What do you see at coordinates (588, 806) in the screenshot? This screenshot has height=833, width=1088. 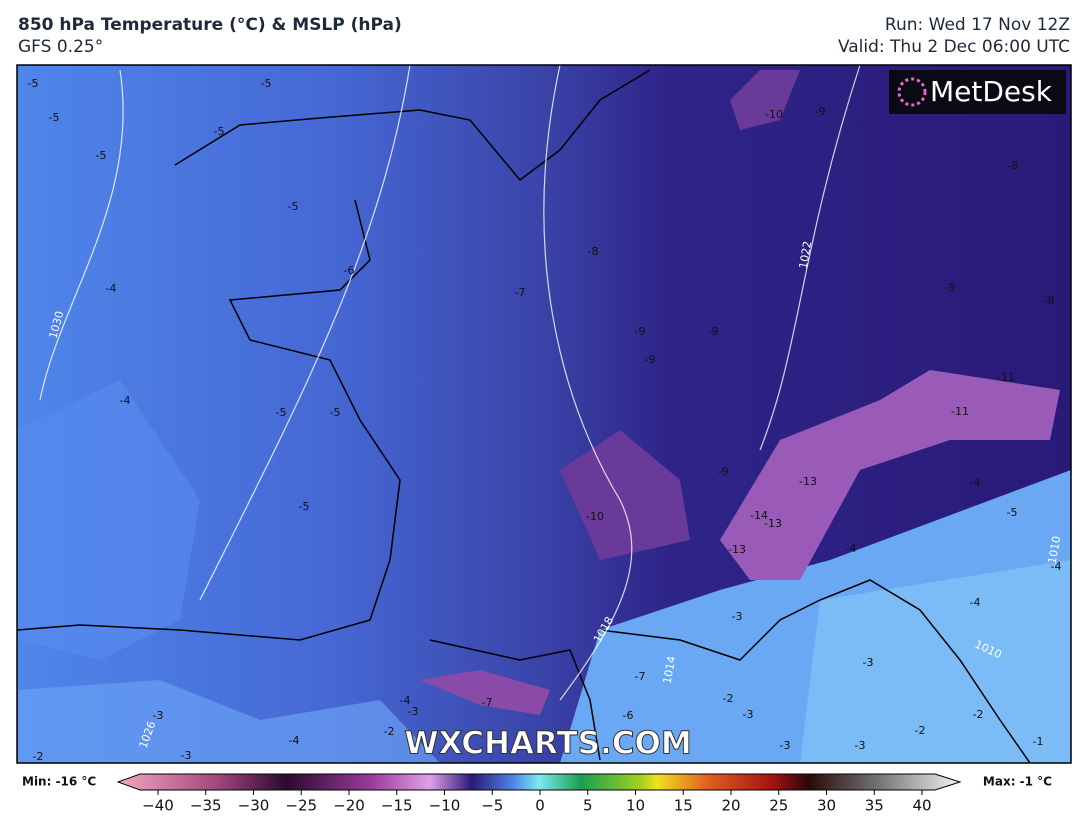 I see `colorbar-tick-label: 5` at bounding box center [588, 806].